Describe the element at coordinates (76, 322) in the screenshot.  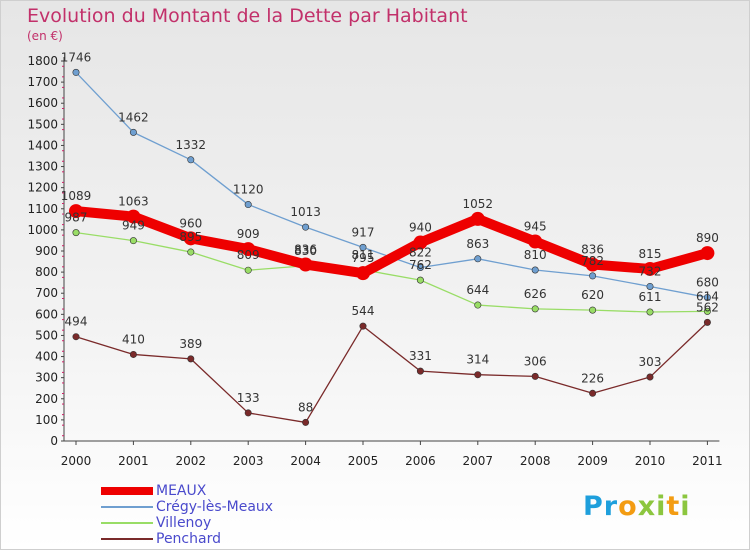
I see `data-label-penchard: 494` at that location.